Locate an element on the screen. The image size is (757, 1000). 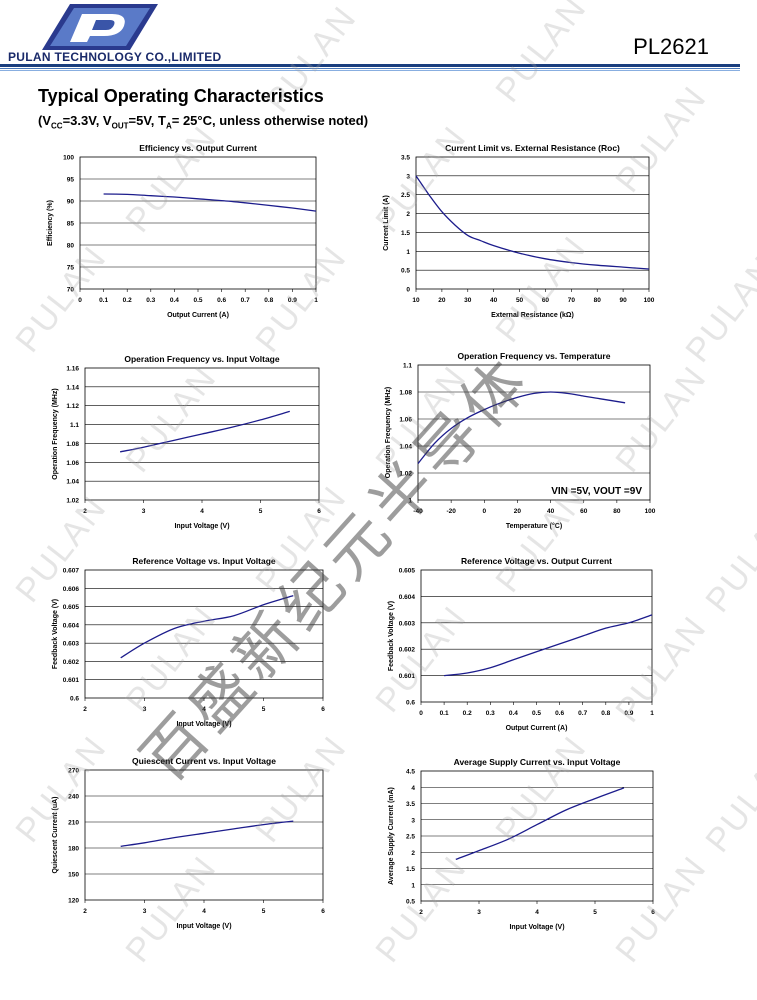
y-tick-label: 1.06 is located at coordinates (72, 463).